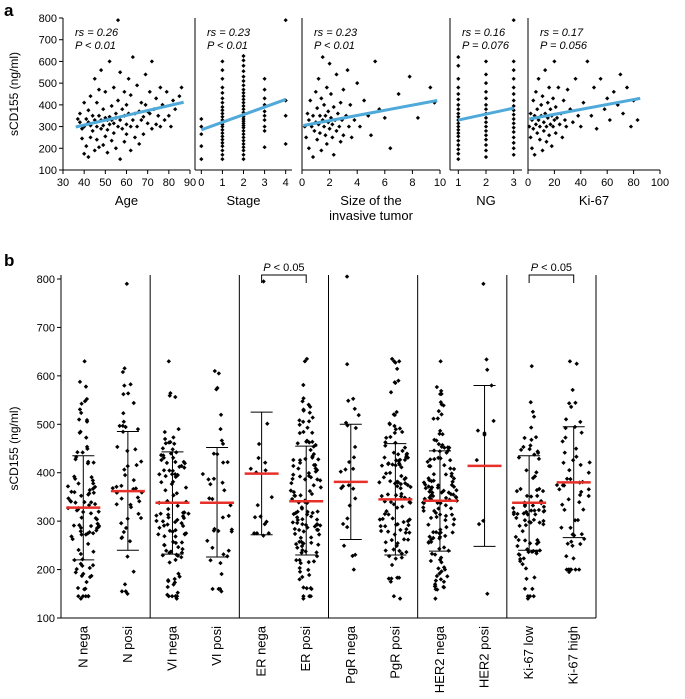 The width and height of the screenshot is (685, 699). I want to click on x-tick-label: 60, so click(126, 183).